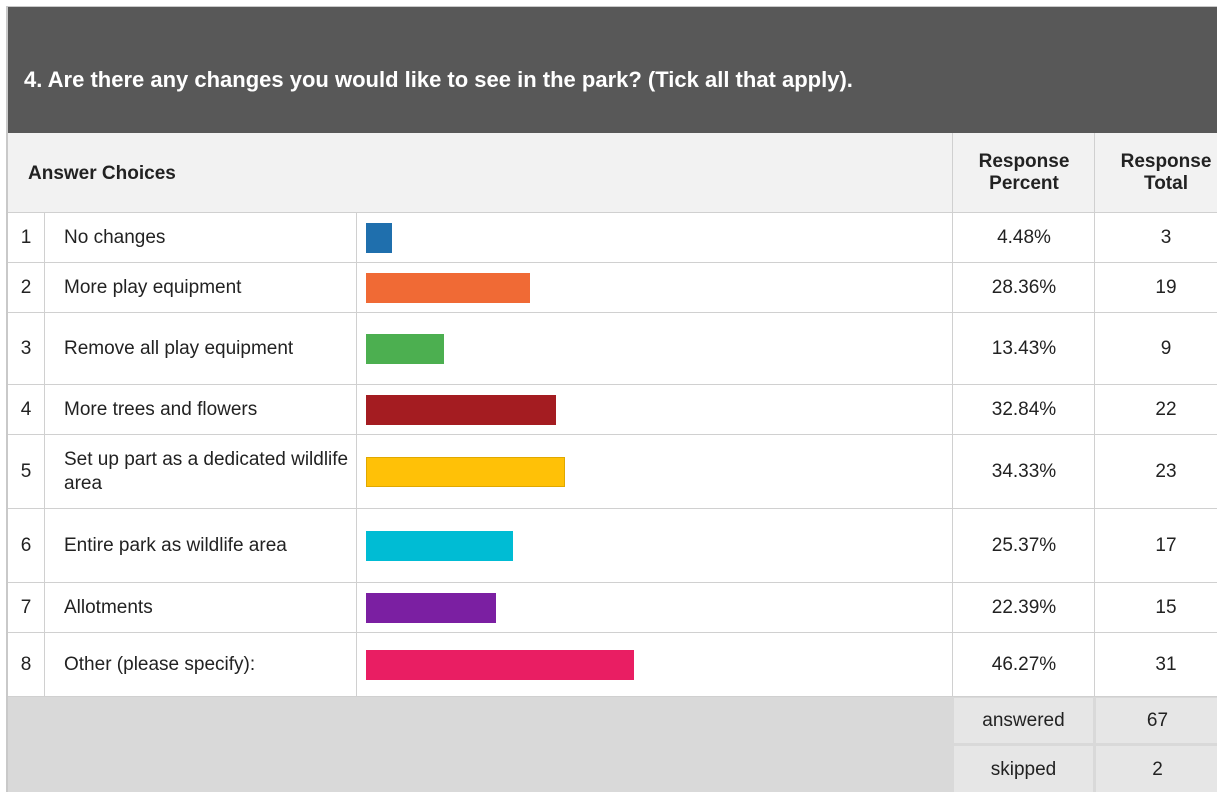 This screenshot has height=792, width=1217. What do you see at coordinates (1024, 545) in the screenshot?
I see `response-percent: 25.37%` at bounding box center [1024, 545].